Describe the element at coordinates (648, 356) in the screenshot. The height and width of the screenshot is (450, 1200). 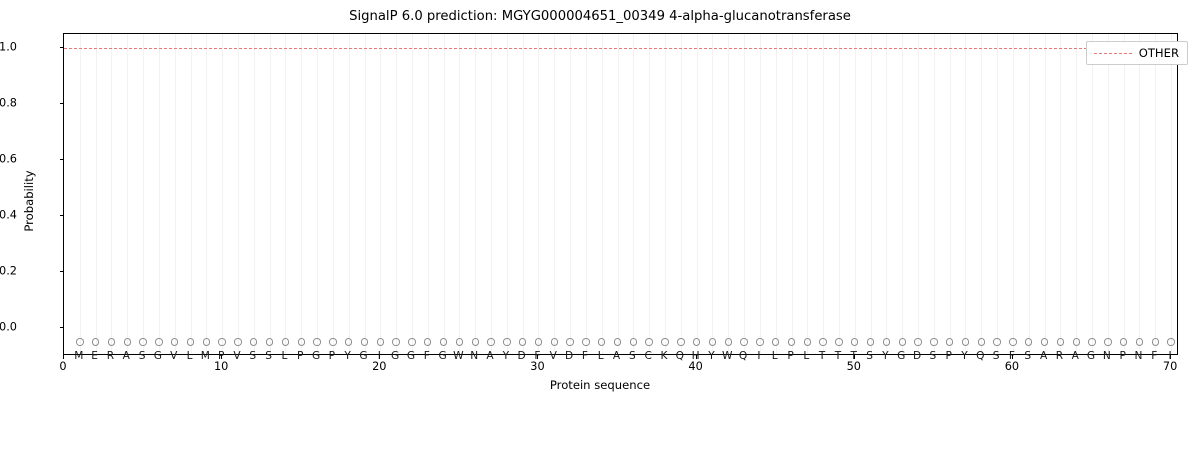
I see `residue-letter: C` at that location.